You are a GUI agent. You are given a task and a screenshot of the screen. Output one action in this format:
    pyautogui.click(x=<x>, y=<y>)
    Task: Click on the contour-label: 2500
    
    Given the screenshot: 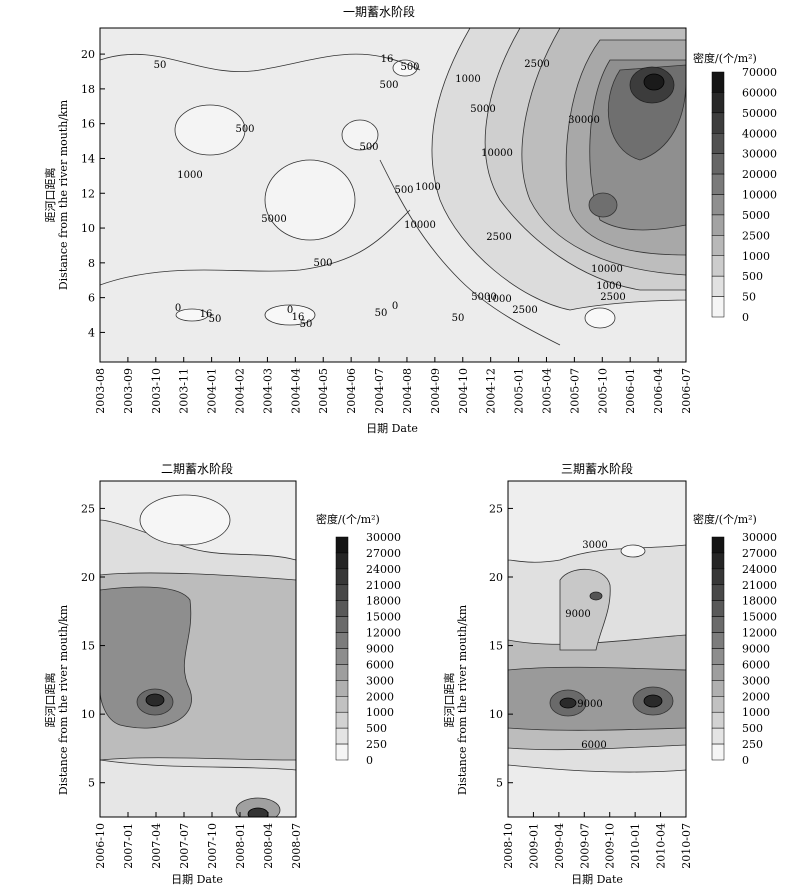 What is the action you would take?
    pyautogui.click(x=536, y=64)
    